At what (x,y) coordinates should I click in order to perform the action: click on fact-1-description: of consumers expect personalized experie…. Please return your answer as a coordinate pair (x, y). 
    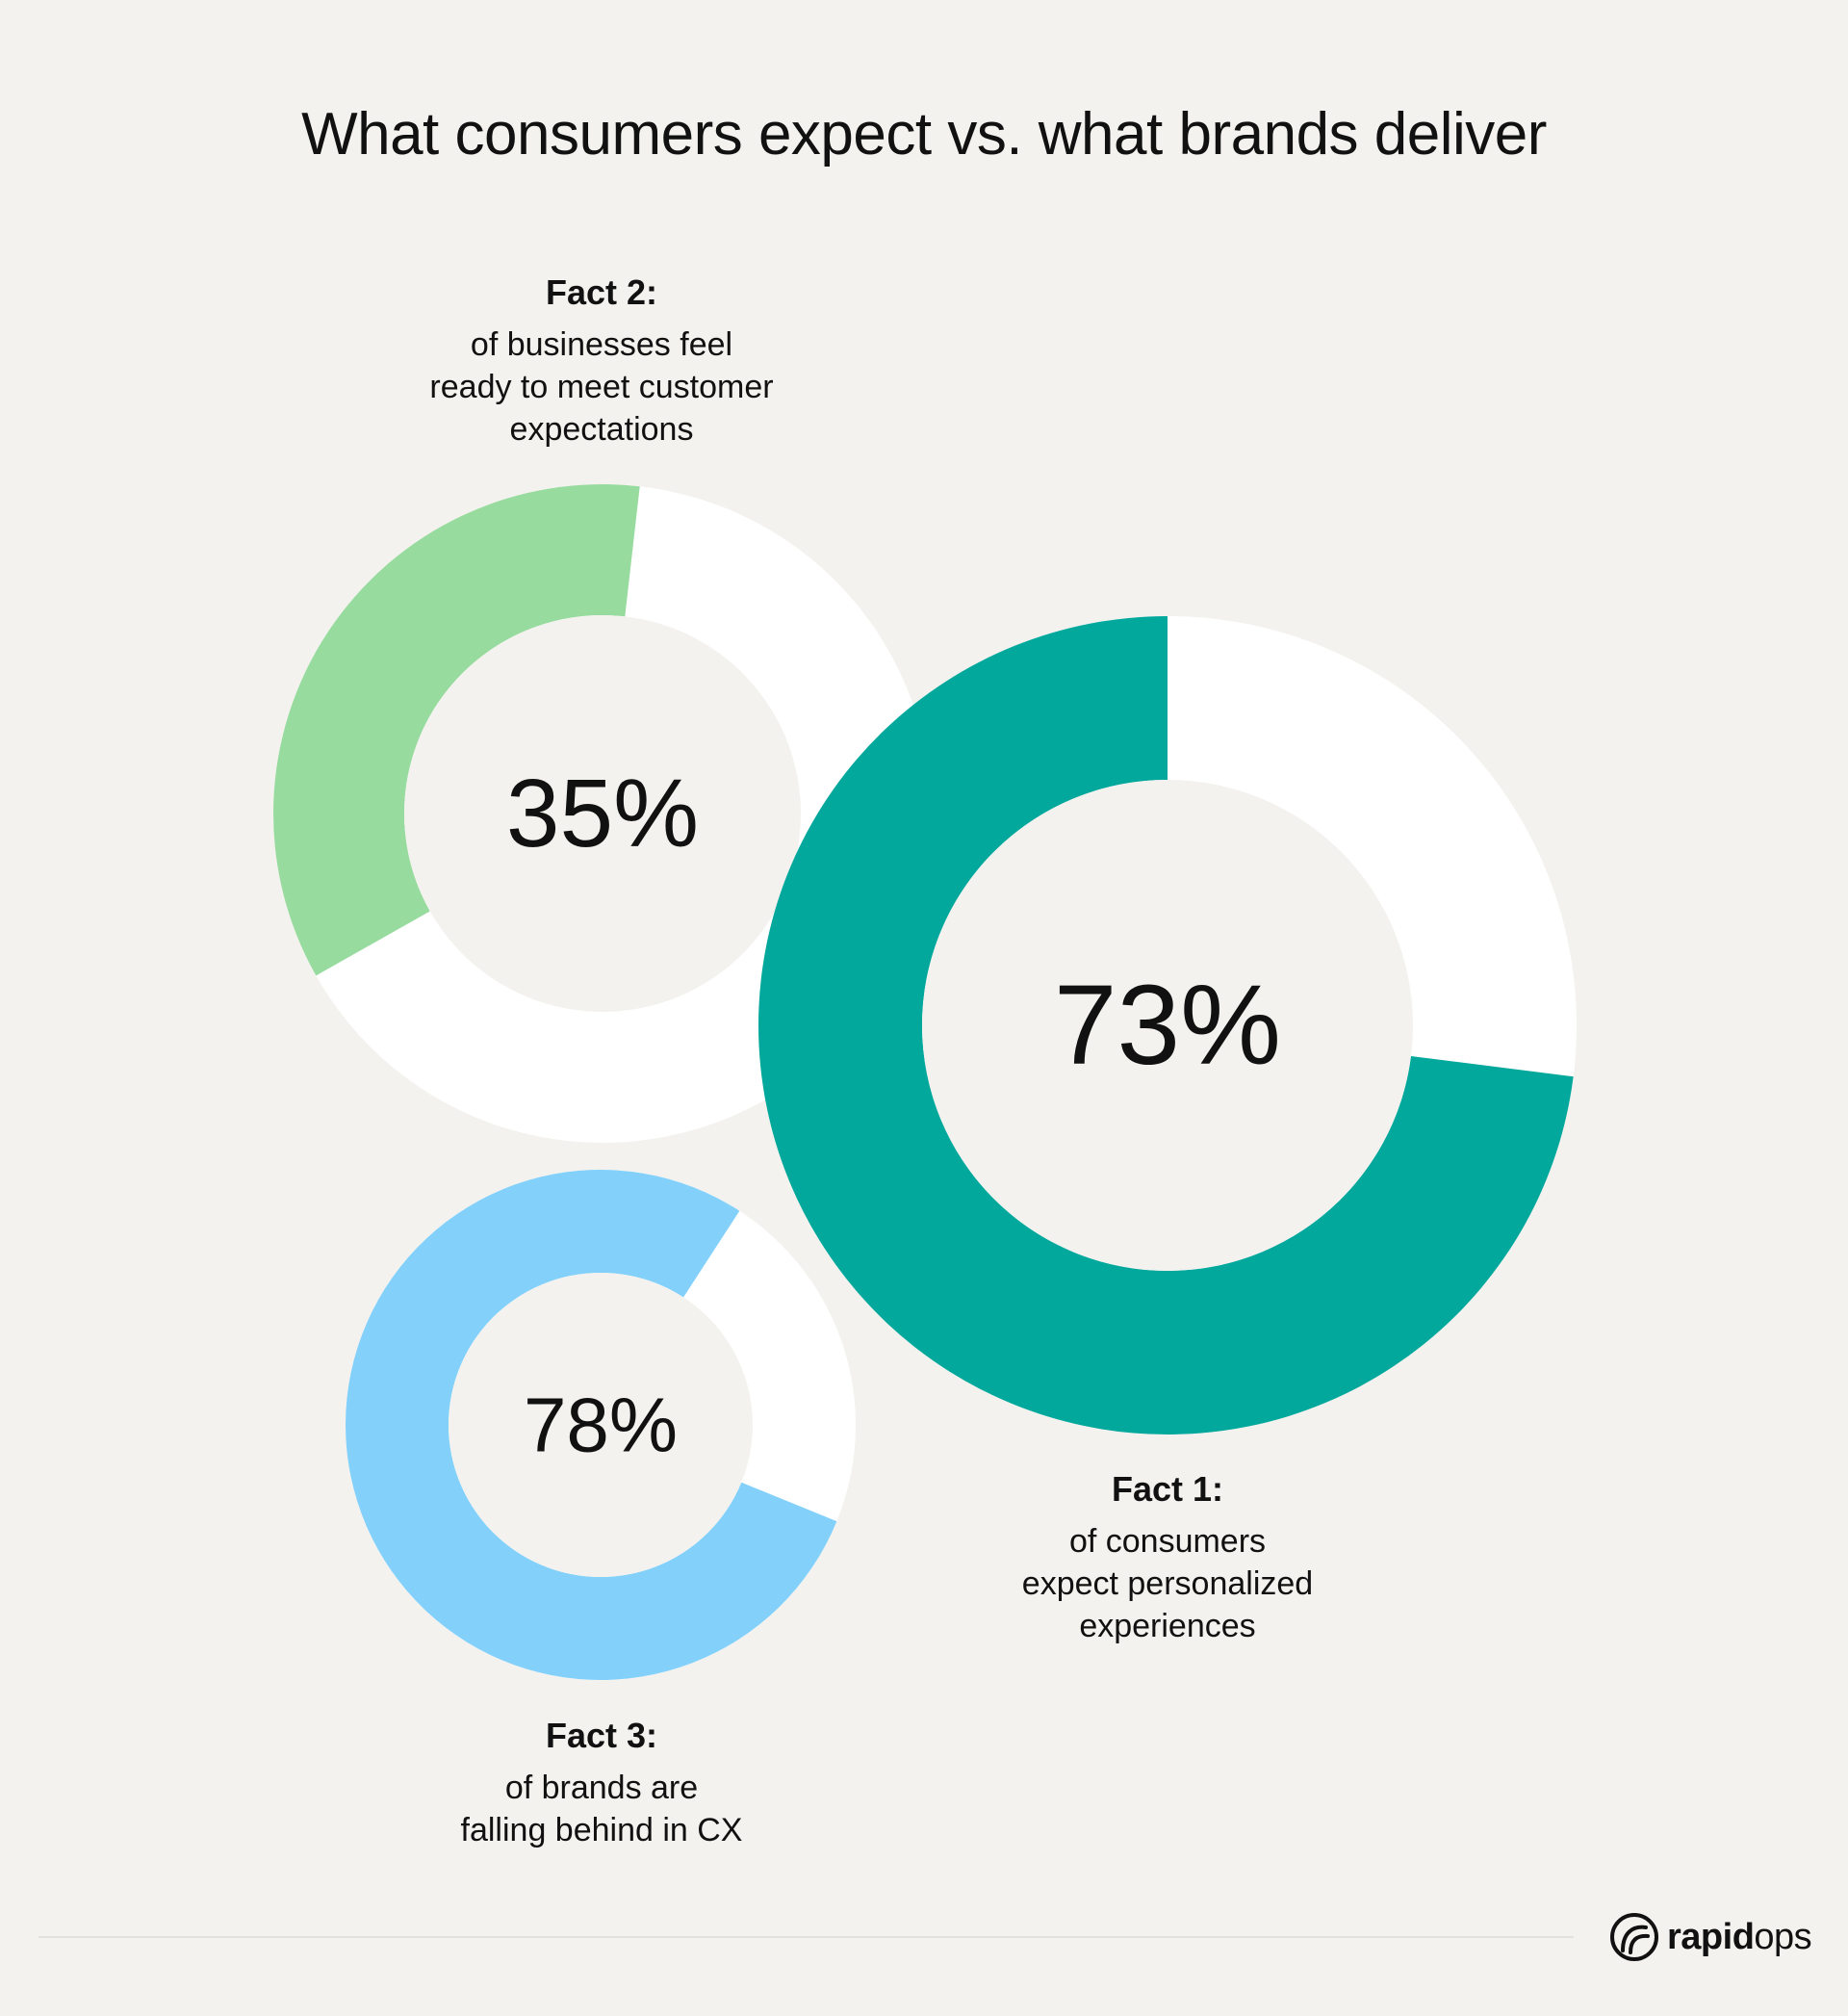
    Looking at the image, I should click on (1167, 1584).